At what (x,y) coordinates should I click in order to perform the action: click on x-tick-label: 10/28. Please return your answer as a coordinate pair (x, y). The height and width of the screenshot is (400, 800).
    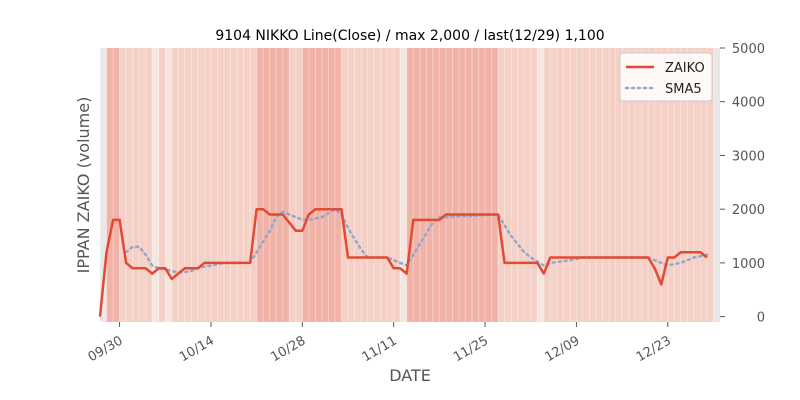
    Looking at the image, I should click on (288, 349).